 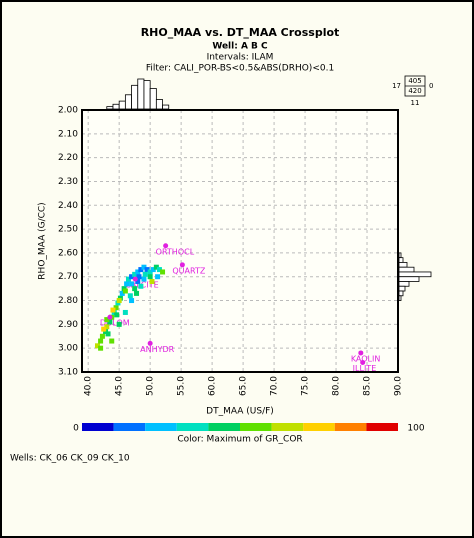 What do you see at coordinates (188, 270) in the screenshot?
I see `mineral-label: QUARTZ` at bounding box center [188, 270].